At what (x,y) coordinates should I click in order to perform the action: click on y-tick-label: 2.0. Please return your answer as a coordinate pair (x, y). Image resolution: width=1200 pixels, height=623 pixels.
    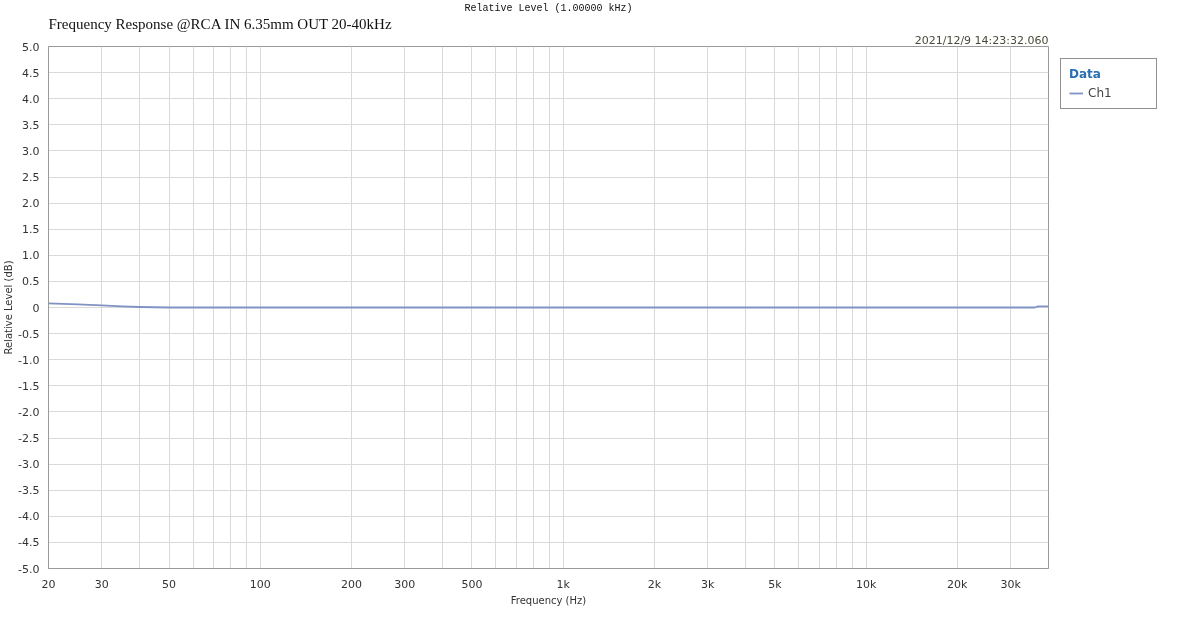
    Looking at the image, I should click on (31, 204).